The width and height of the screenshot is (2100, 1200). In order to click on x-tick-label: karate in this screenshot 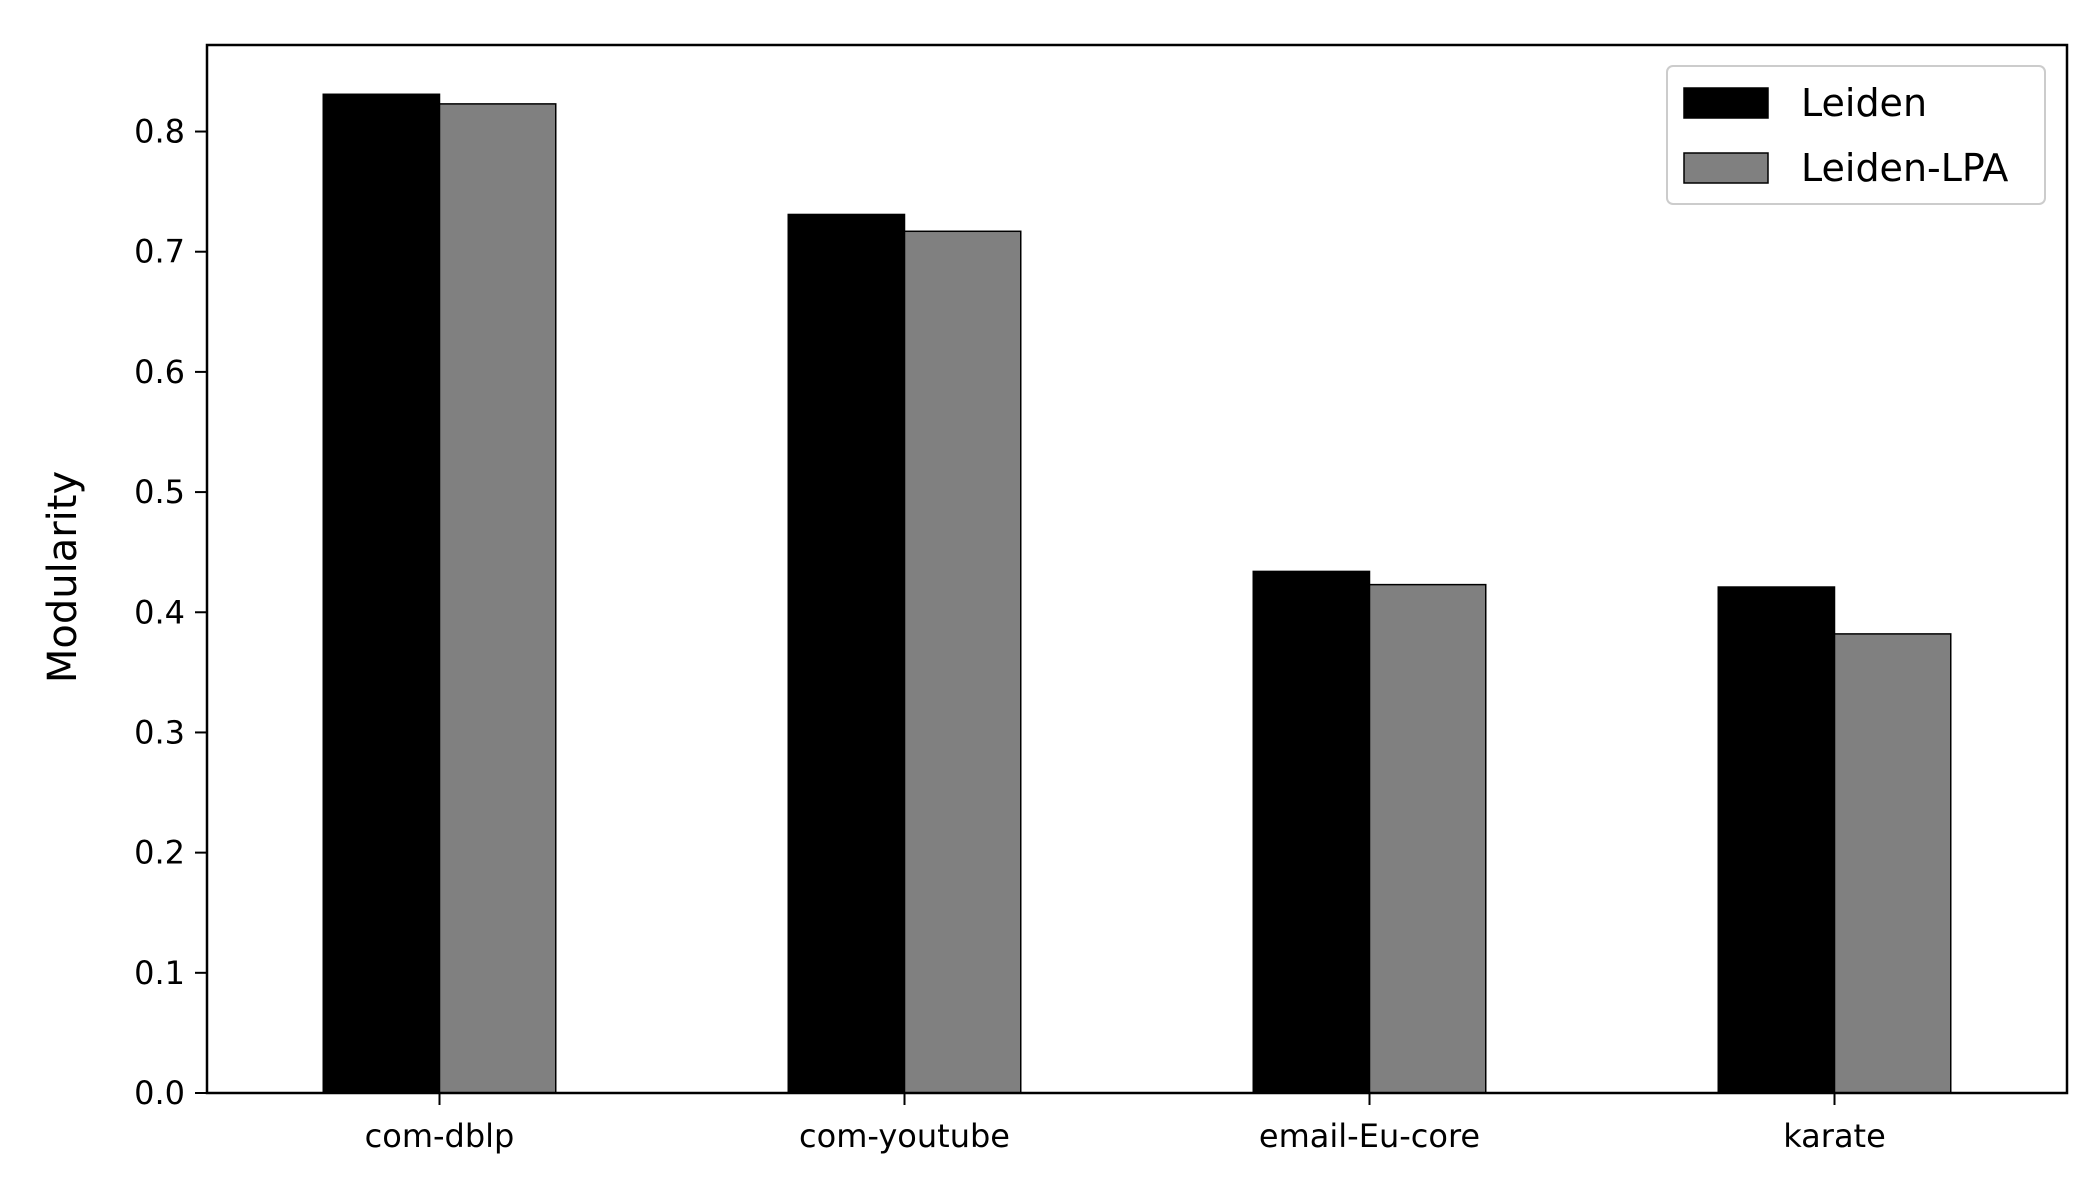, I will do `click(1834, 1136)`.